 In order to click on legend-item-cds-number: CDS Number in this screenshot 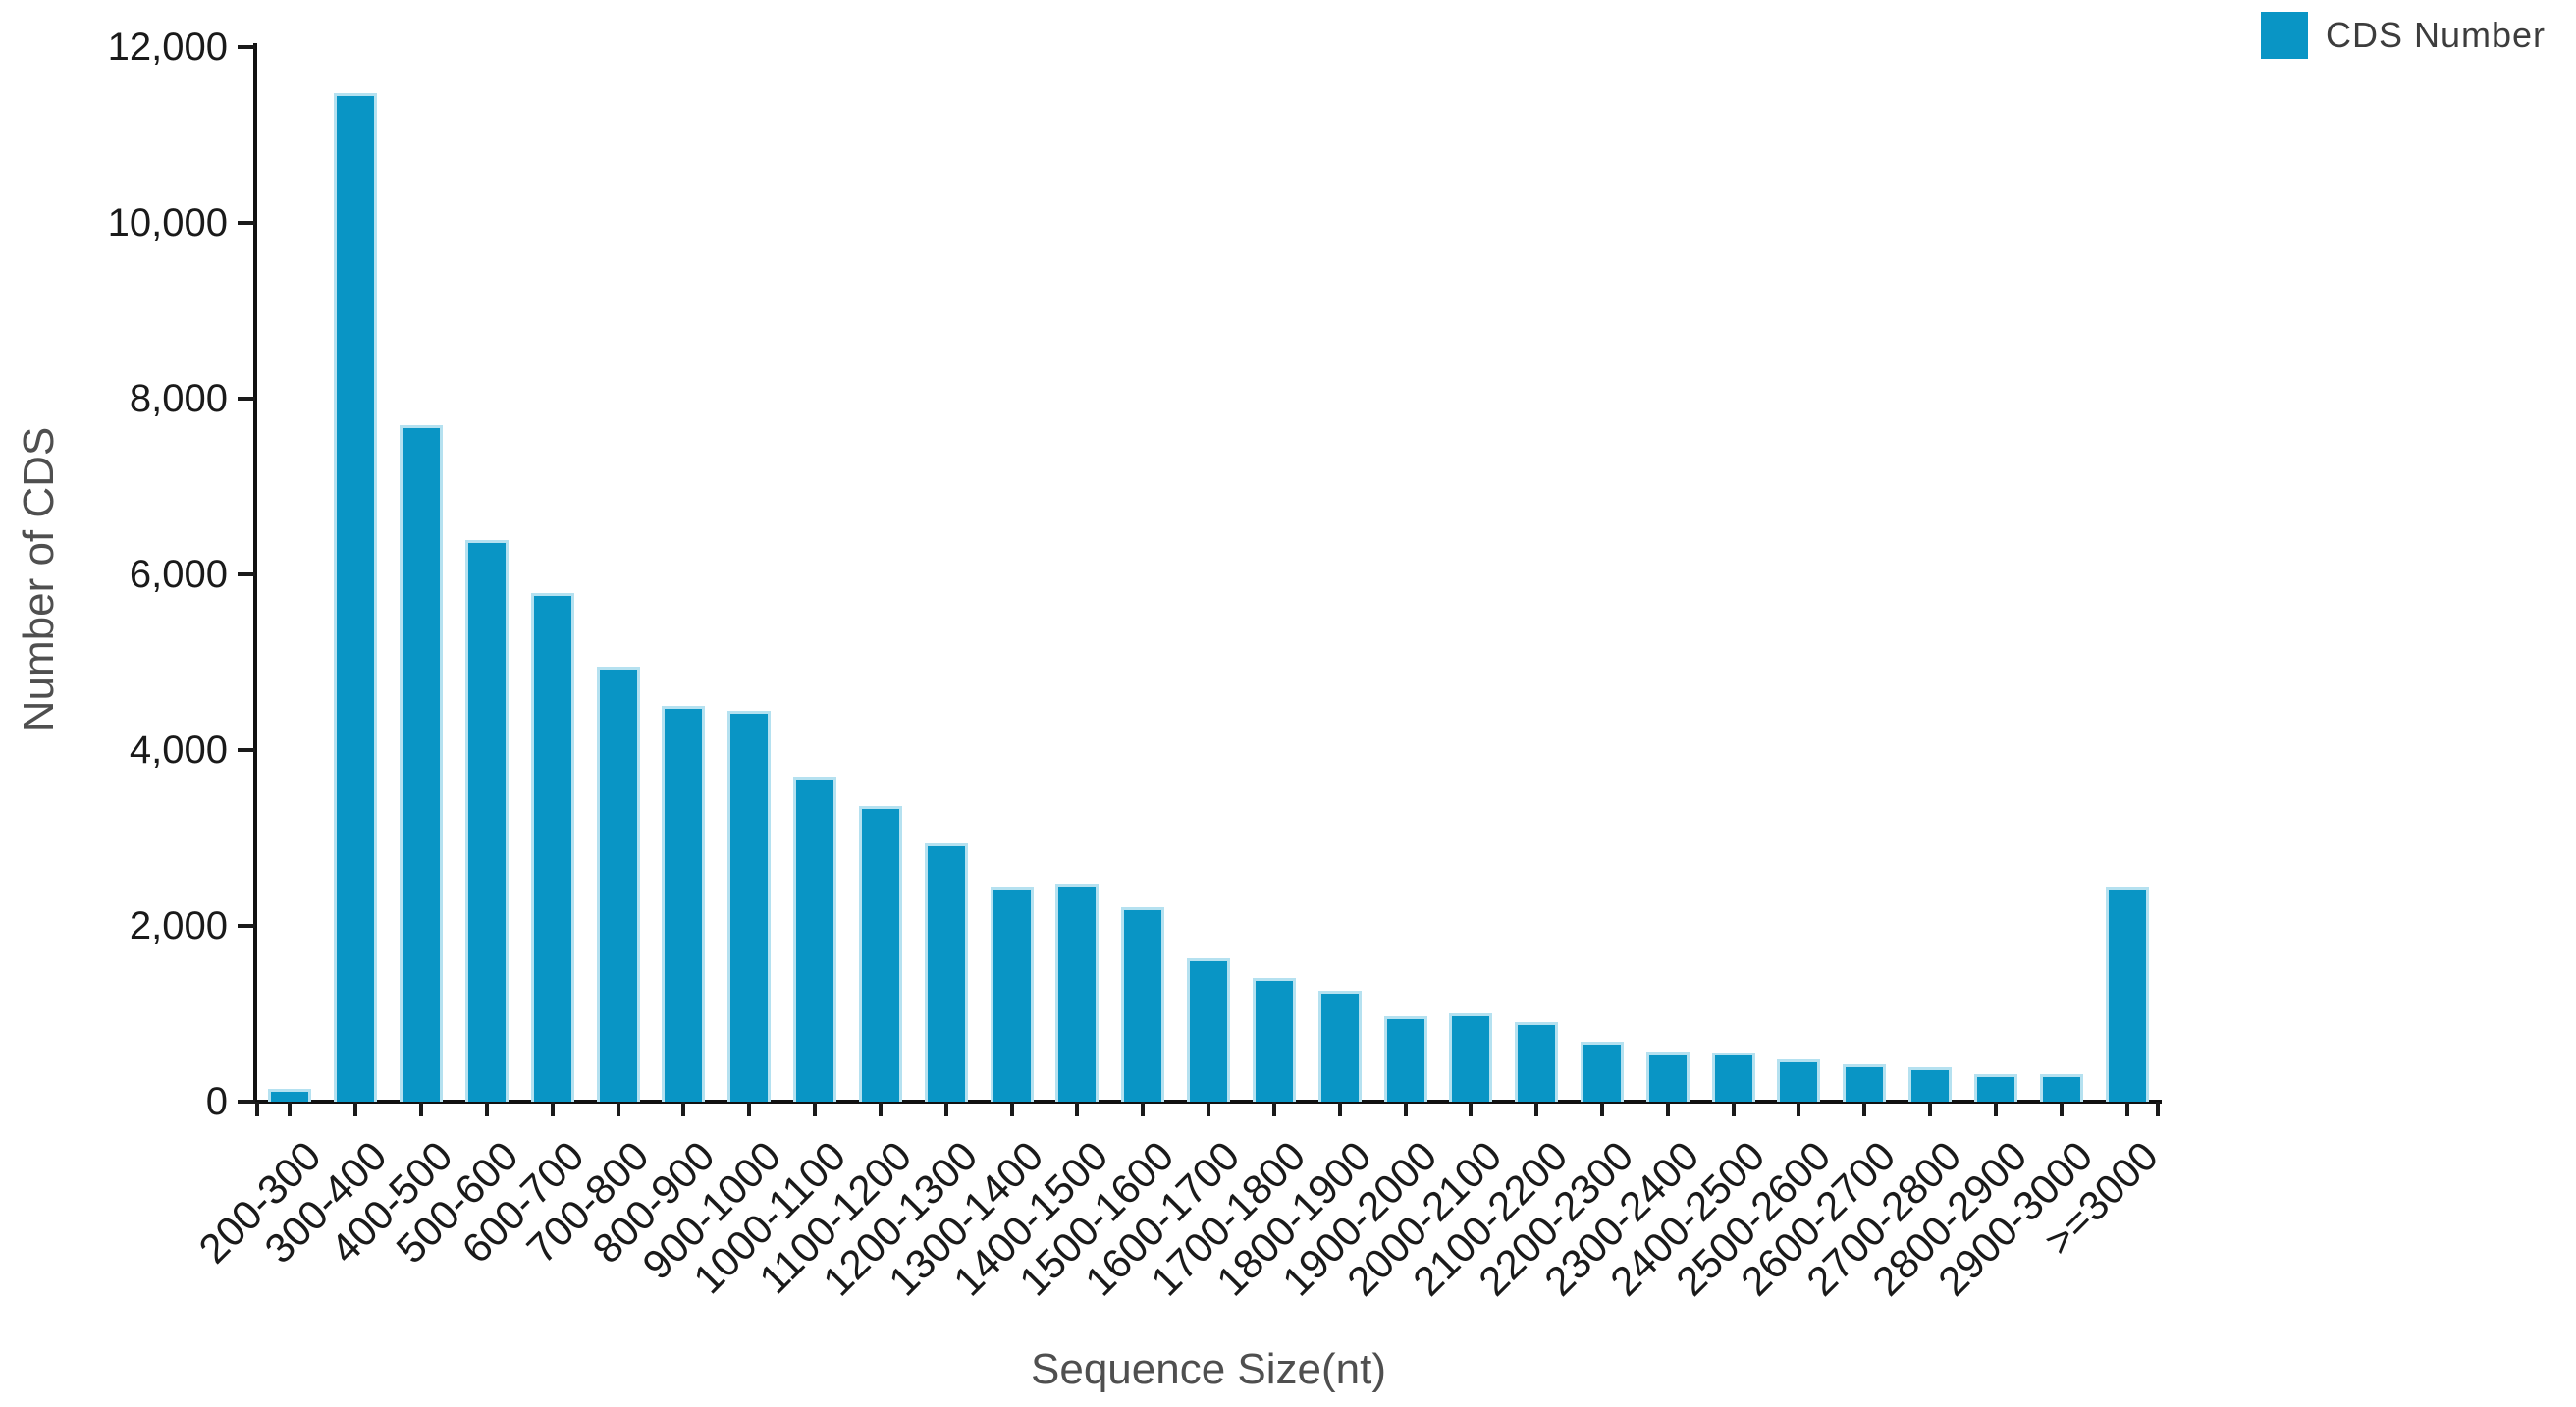, I will do `click(2403, 35)`.